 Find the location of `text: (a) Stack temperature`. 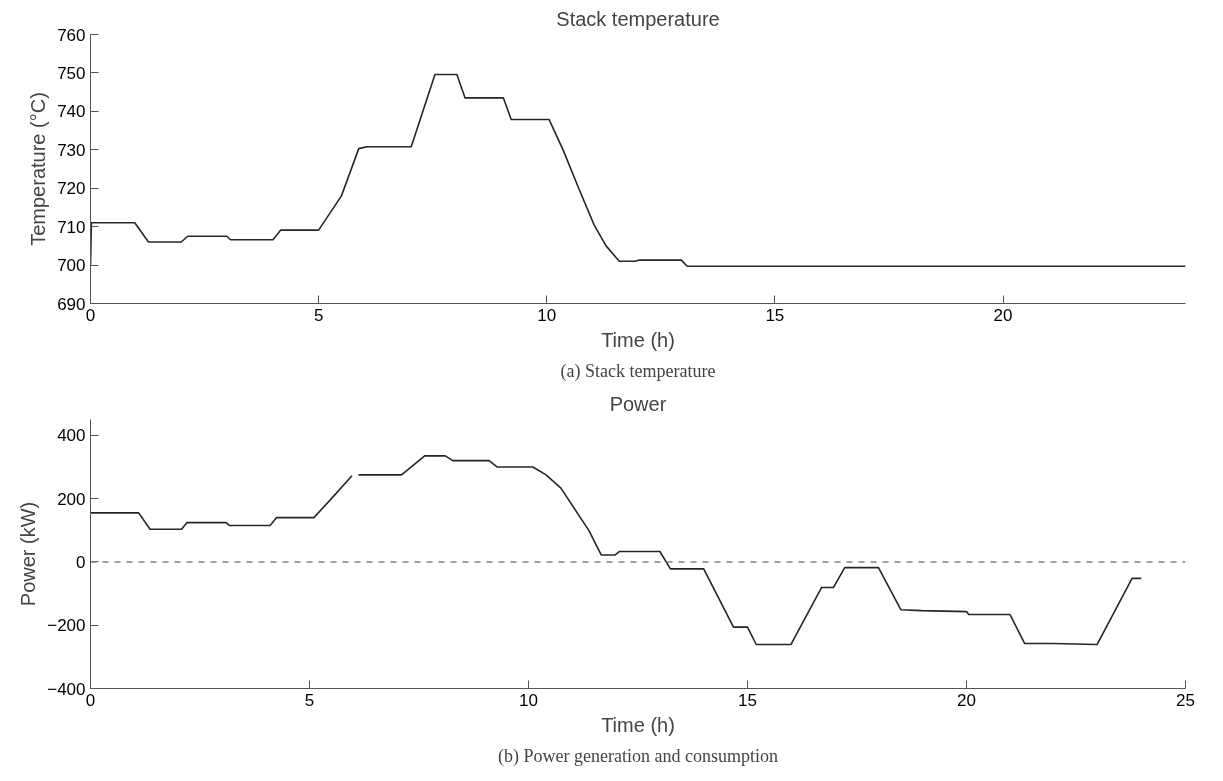

text: (a) Stack temperature is located at coordinates (638, 371).